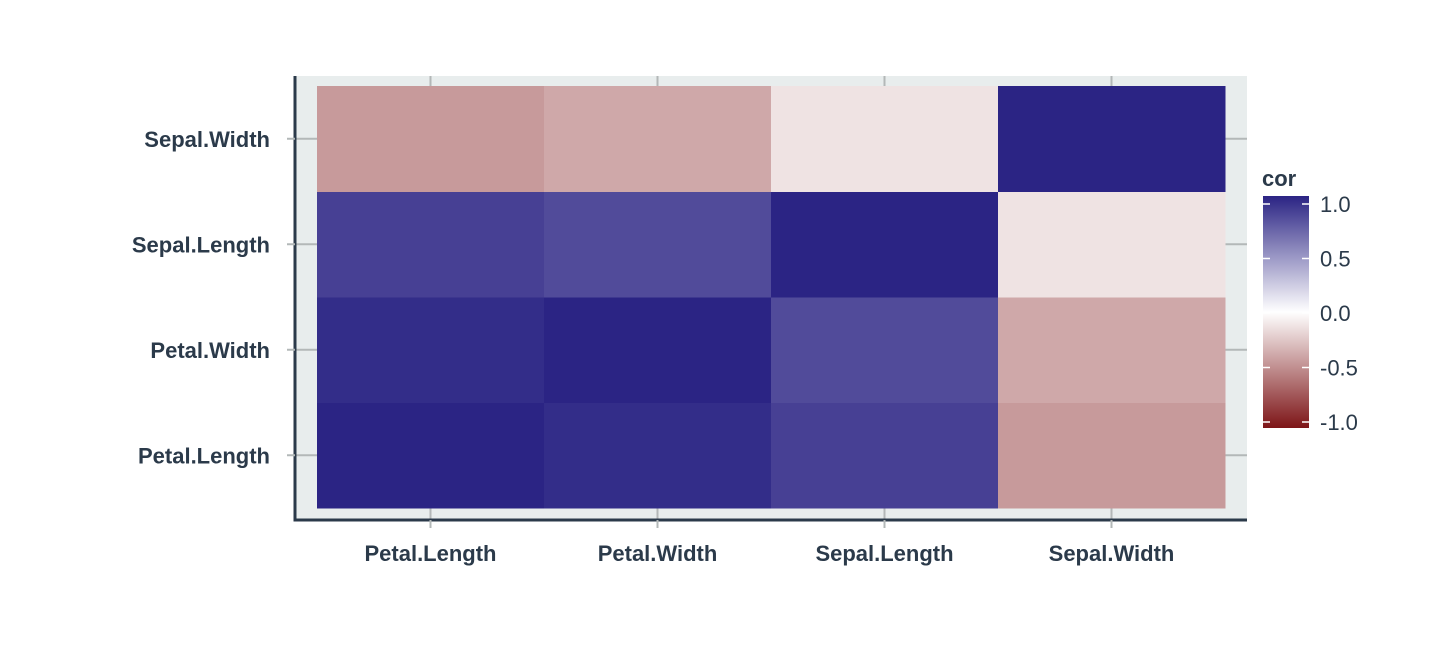 This screenshot has height=672, width=1440. What do you see at coordinates (658, 139) in the screenshot?
I see `heatmap-cell-sepal-width-petal-width` at bounding box center [658, 139].